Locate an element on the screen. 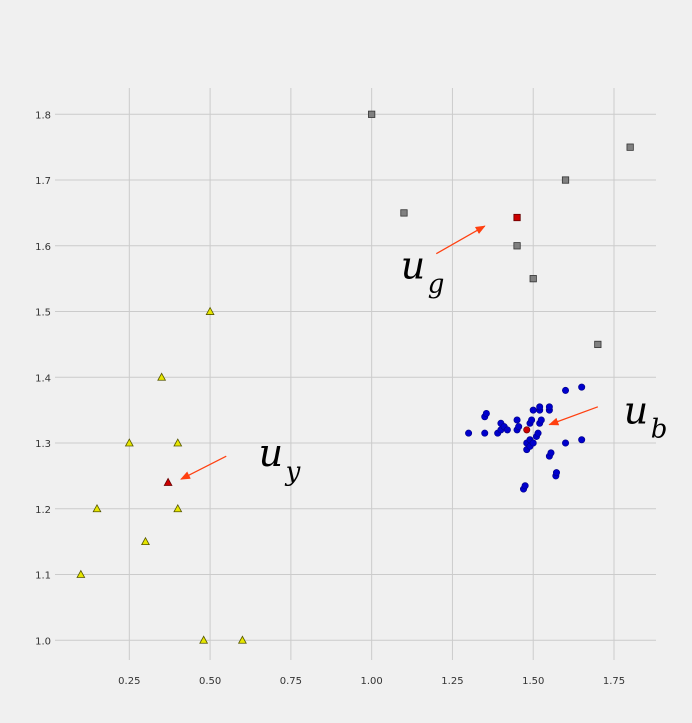 Image resolution: width=692 pixels, height=723 pixels. centroid-u-y is located at coordinates (168, 481).